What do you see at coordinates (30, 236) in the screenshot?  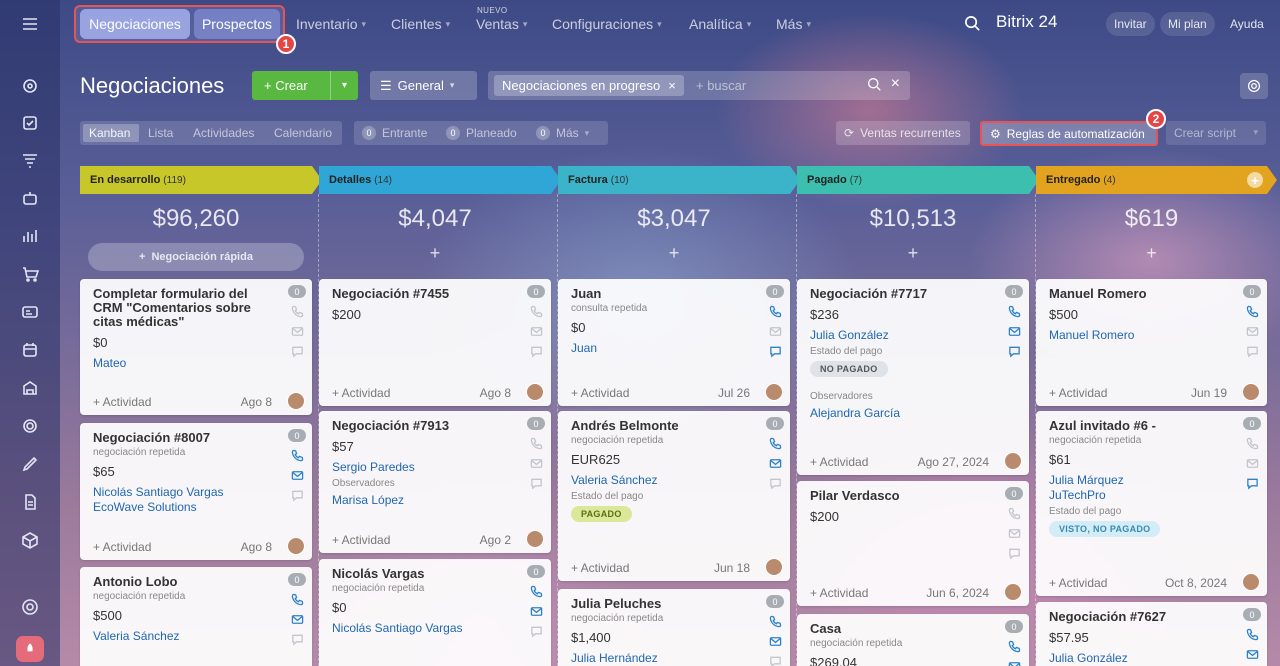 I see `analytics-icon` at bounding box center [30, 236].